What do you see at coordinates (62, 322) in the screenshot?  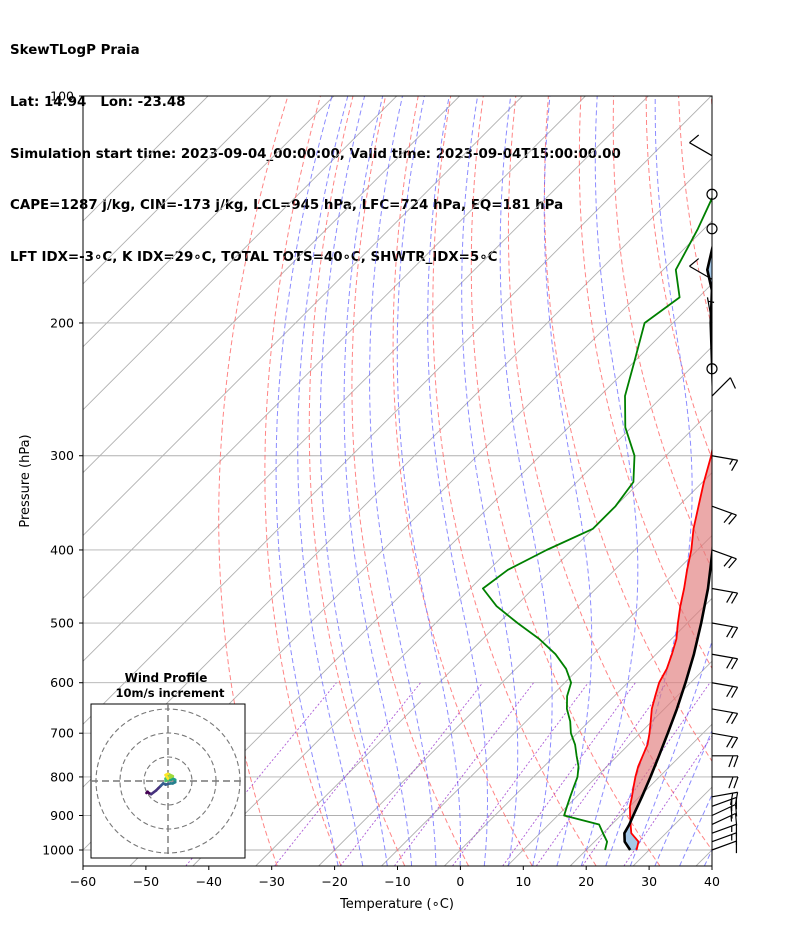 I see `y-tick-label: 200` at bounding box center [62, 322].